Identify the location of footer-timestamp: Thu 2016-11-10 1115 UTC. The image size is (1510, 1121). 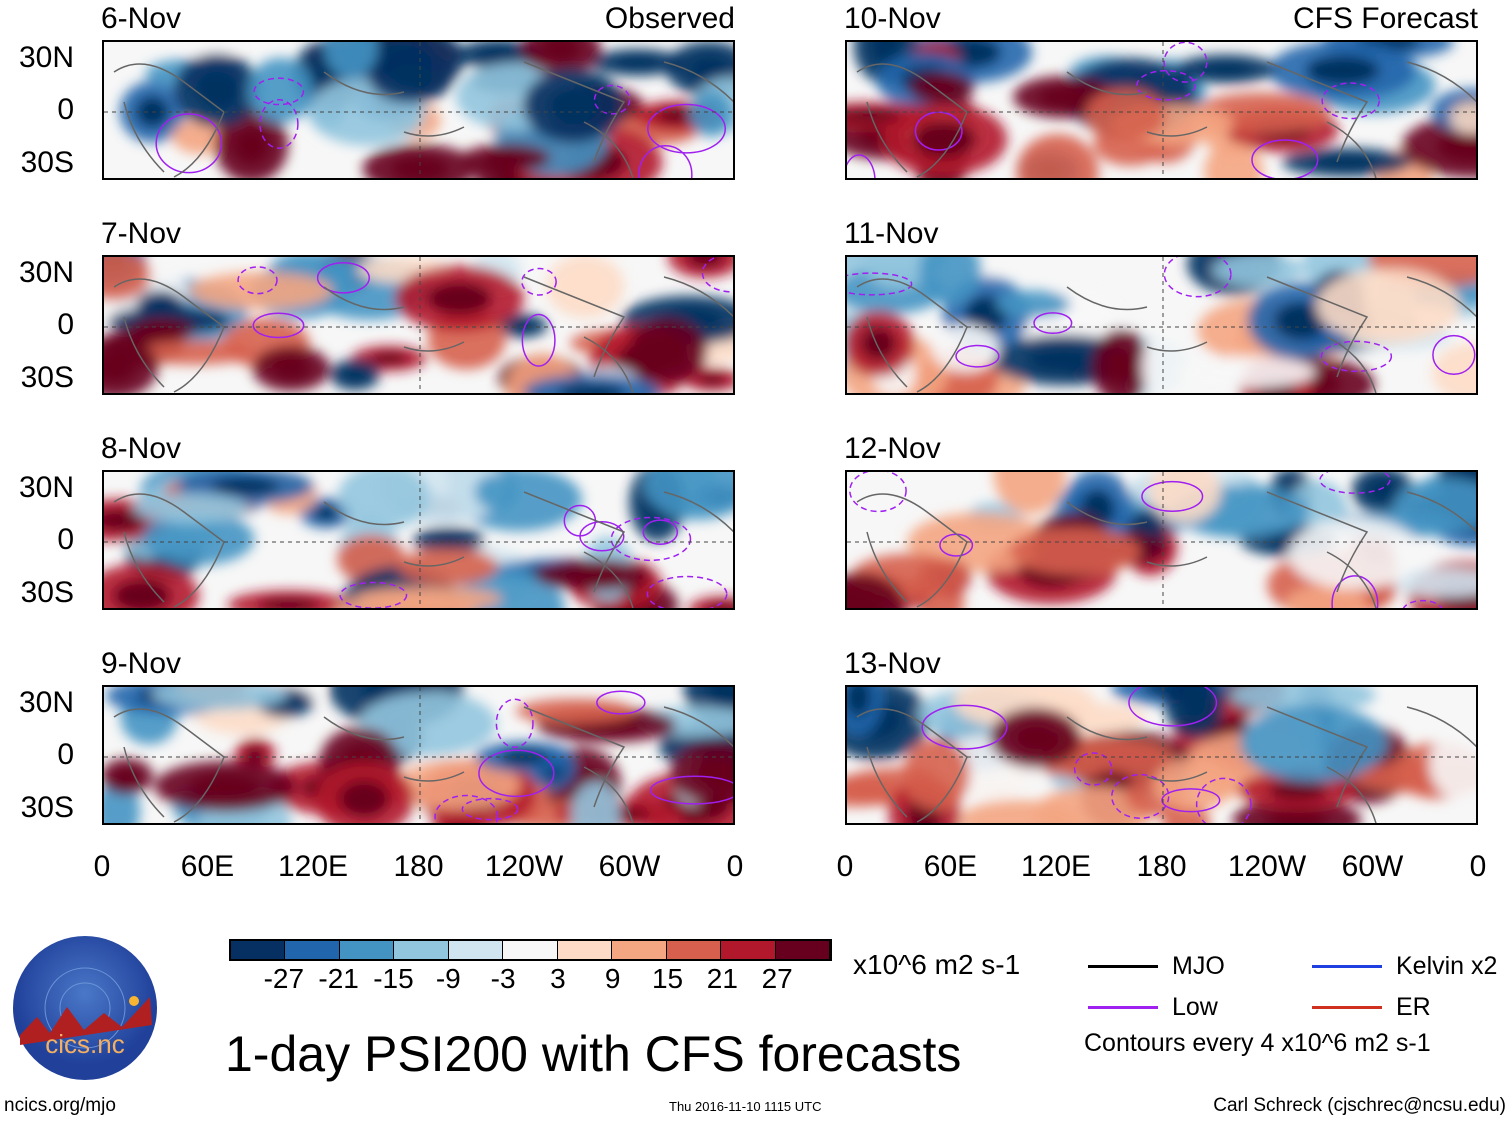
(745, 1106).